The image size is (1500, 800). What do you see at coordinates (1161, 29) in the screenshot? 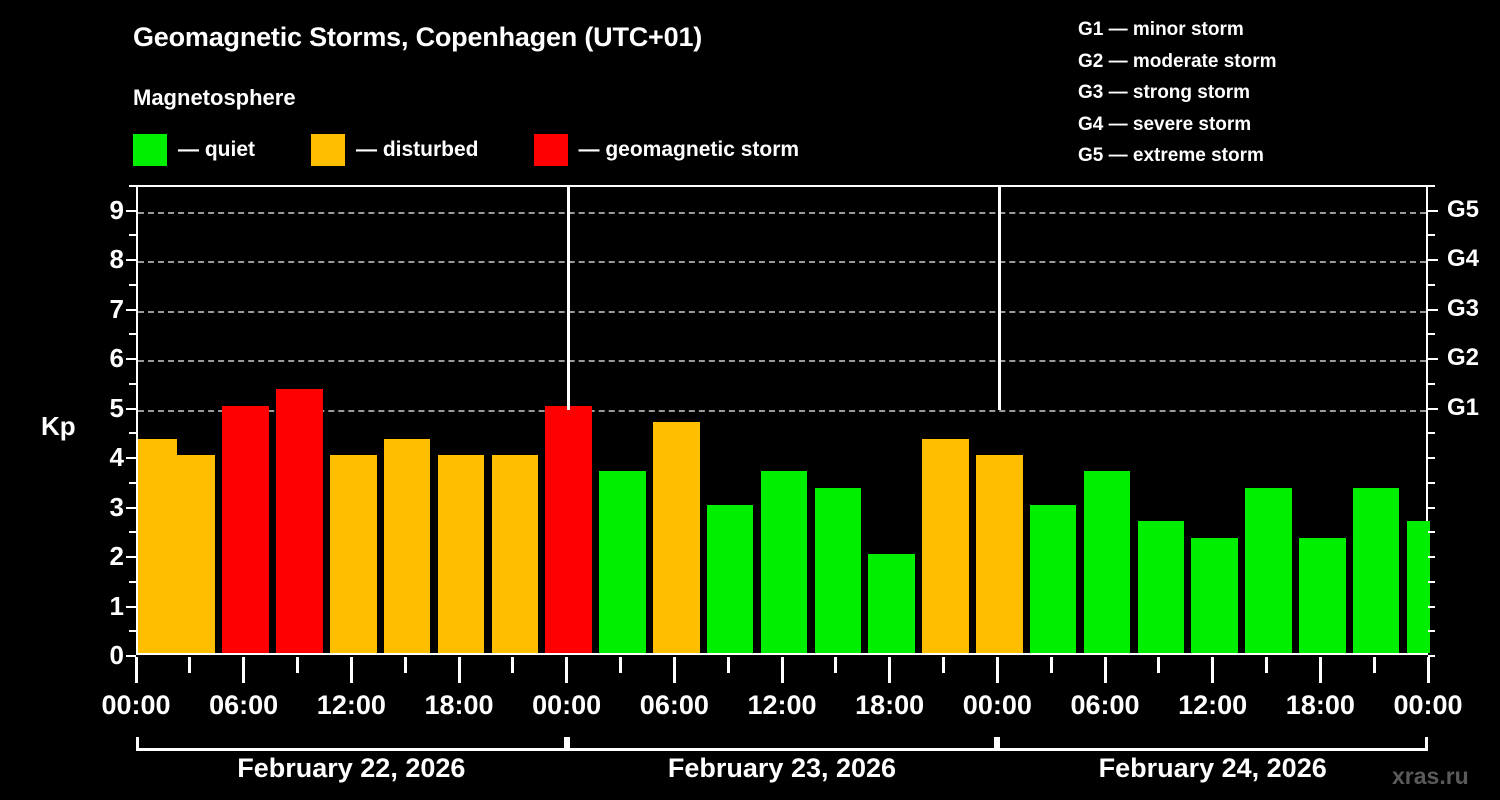
I see `gscale-row-g1: G1 — minor storm` at bounding box center [1161, 29].